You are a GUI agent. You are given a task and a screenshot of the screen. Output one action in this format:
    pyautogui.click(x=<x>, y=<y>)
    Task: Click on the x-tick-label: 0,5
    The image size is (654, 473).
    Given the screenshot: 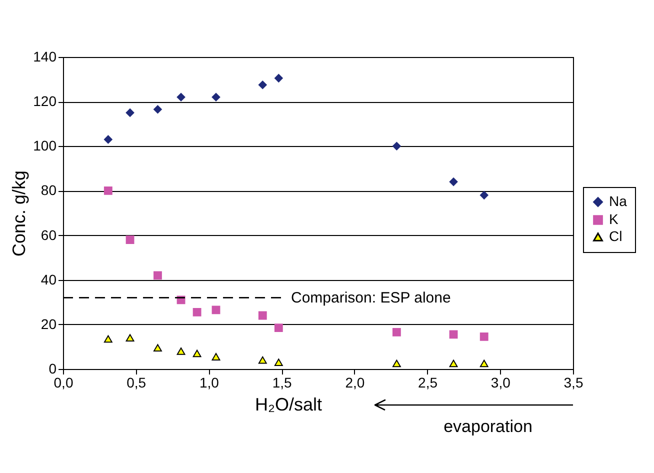 What is the action you would take?
    pyautogui.click(x=136, y=382)
    